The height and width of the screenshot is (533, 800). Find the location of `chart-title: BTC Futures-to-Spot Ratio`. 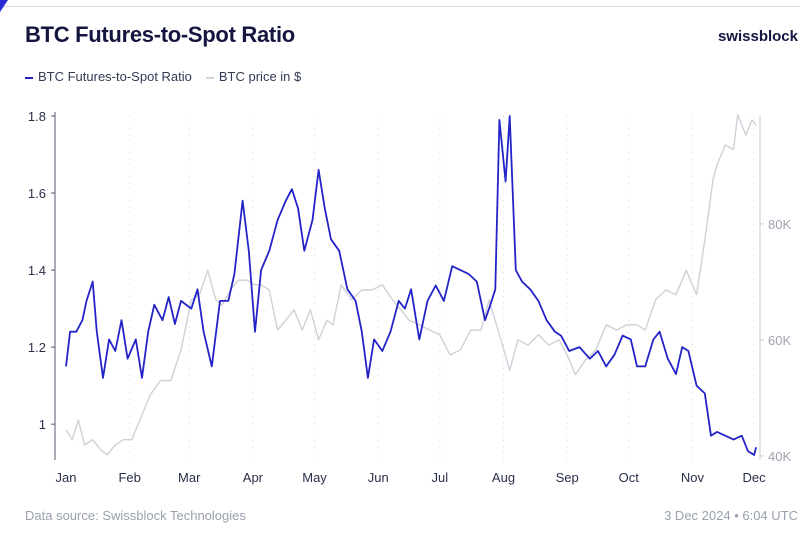

chart-title: BTC Futures-to-Spot Ratio is located at coordinates (160, 34).